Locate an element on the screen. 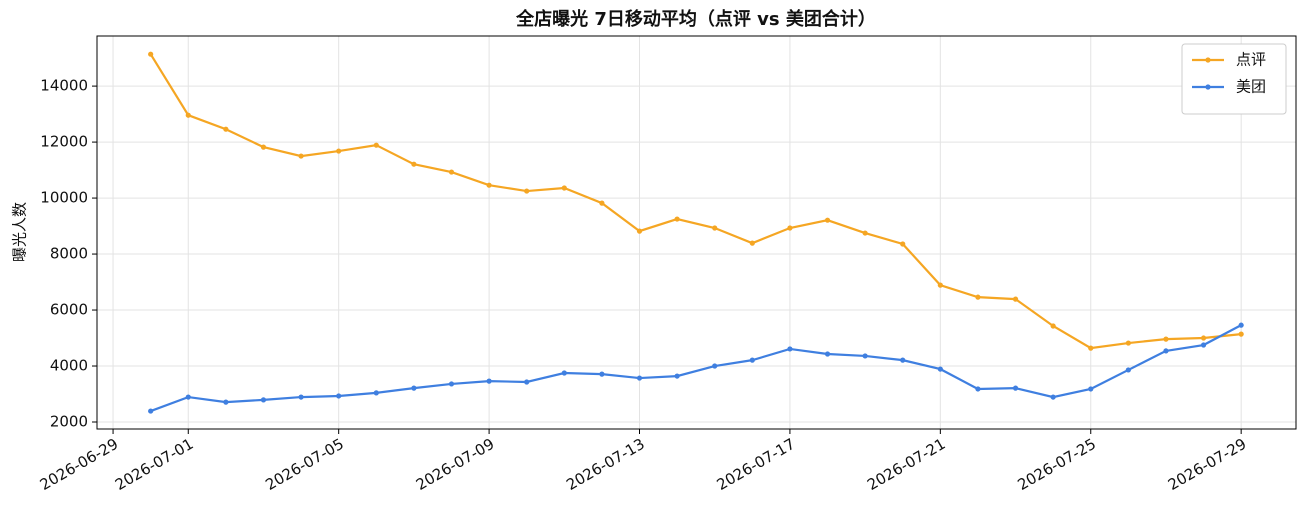 The image size is (1305, 513). y-tick-label: 10000 is located at coordinates (64, 198).